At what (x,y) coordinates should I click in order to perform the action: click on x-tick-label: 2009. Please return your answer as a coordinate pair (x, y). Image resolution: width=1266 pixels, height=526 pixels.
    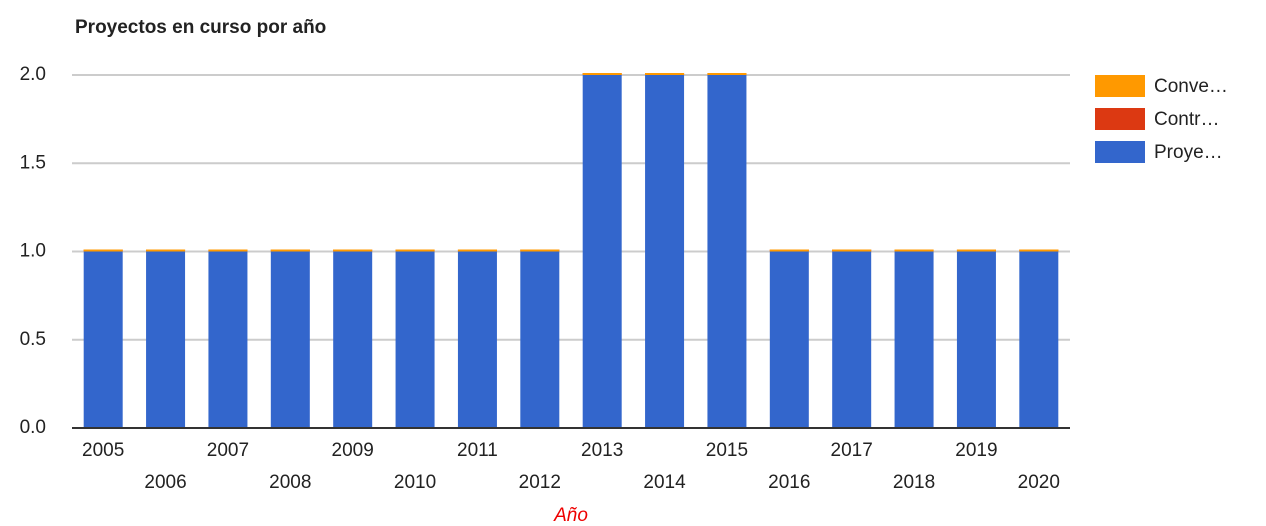
    Looking at the image, I should click on (353, 450).